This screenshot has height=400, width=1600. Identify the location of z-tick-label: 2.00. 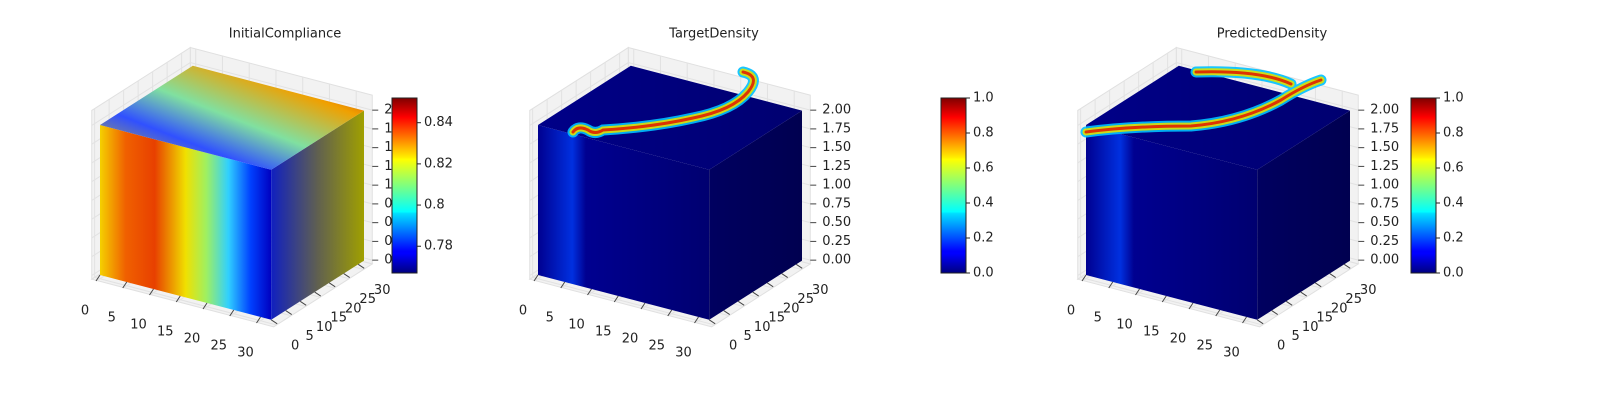
(1384, 110).